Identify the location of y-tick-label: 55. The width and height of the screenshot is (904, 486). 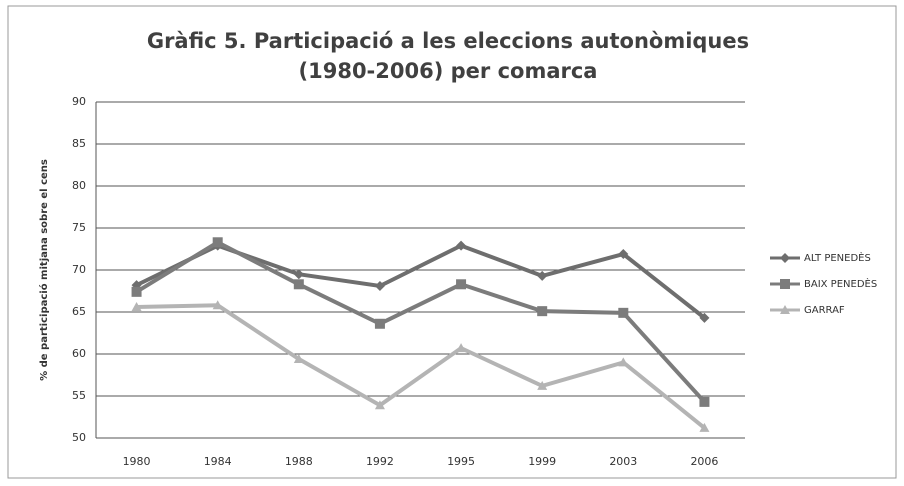
(79, 395).